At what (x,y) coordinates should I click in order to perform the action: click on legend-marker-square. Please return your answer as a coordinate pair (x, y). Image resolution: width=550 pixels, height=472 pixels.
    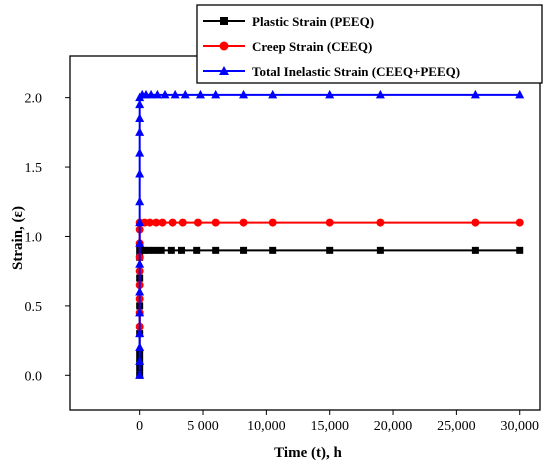
    Looking at the image, I should click on (224, 21).